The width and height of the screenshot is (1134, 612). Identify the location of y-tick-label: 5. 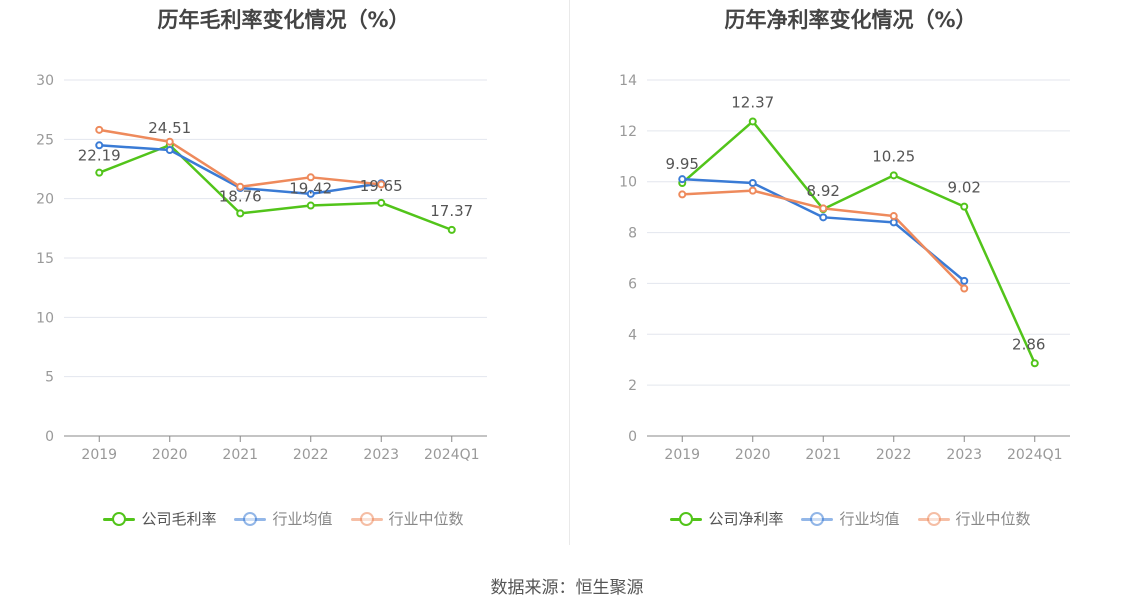
(49, 378).